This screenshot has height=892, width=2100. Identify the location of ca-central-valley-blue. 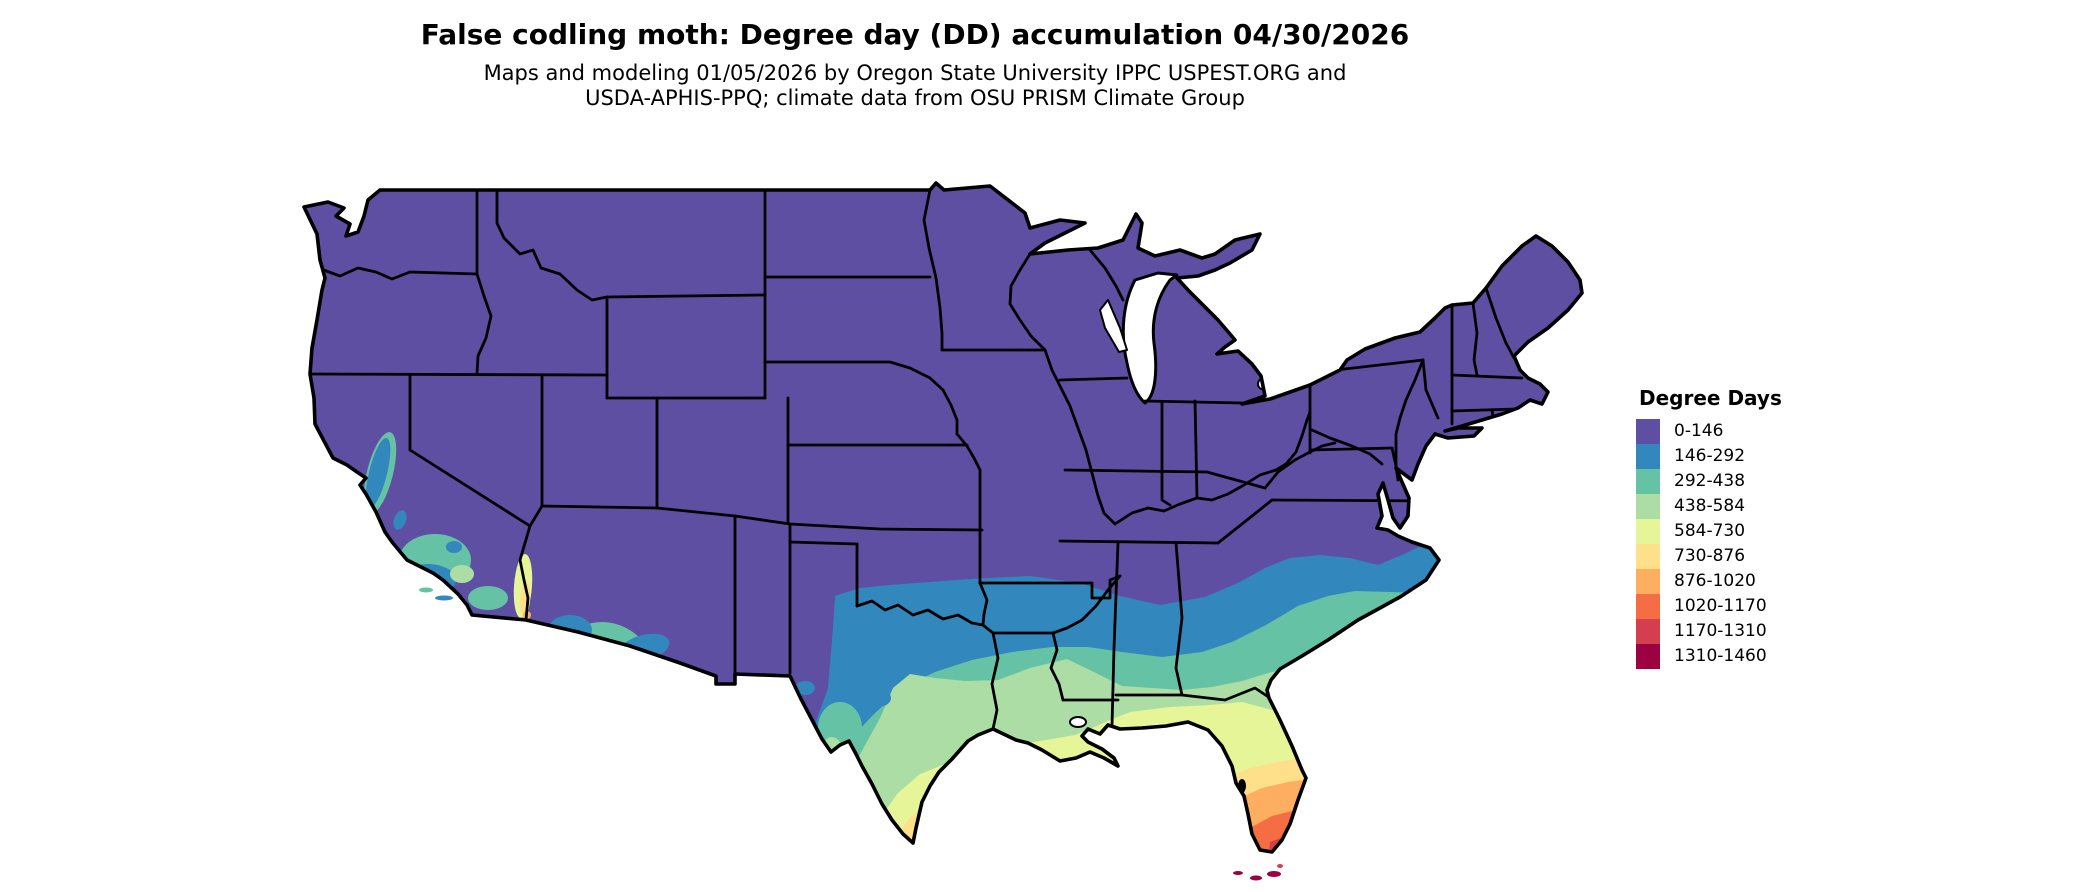
(378, 473).